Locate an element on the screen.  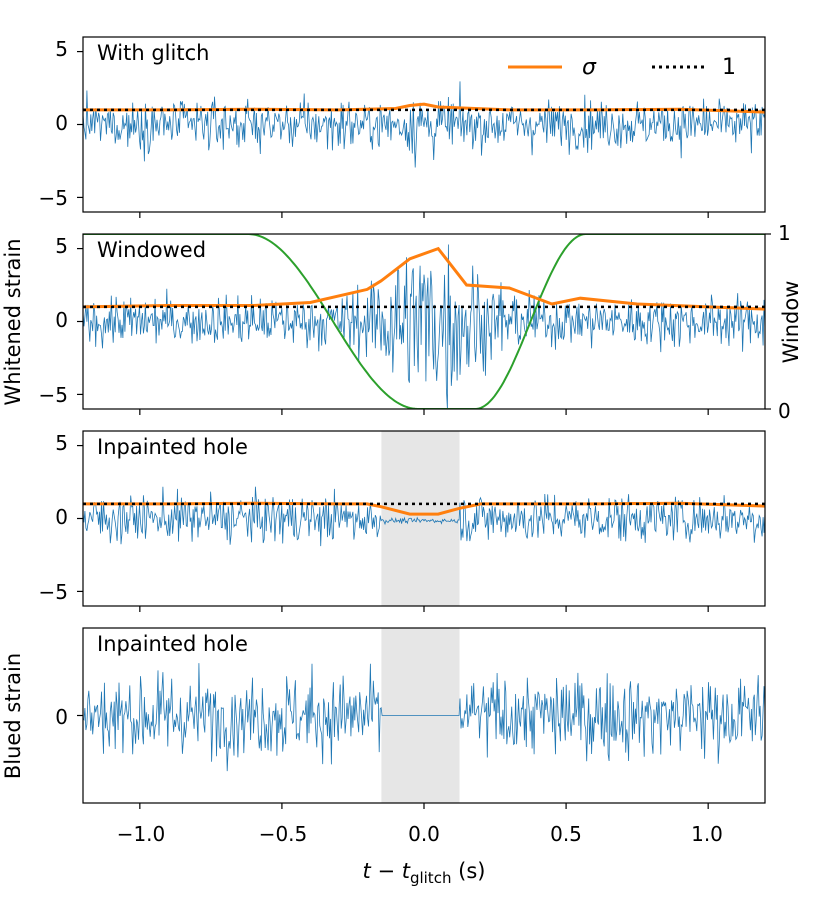
panel-label-inpainted: Inpainted hole is located at coordinates (172, 447).